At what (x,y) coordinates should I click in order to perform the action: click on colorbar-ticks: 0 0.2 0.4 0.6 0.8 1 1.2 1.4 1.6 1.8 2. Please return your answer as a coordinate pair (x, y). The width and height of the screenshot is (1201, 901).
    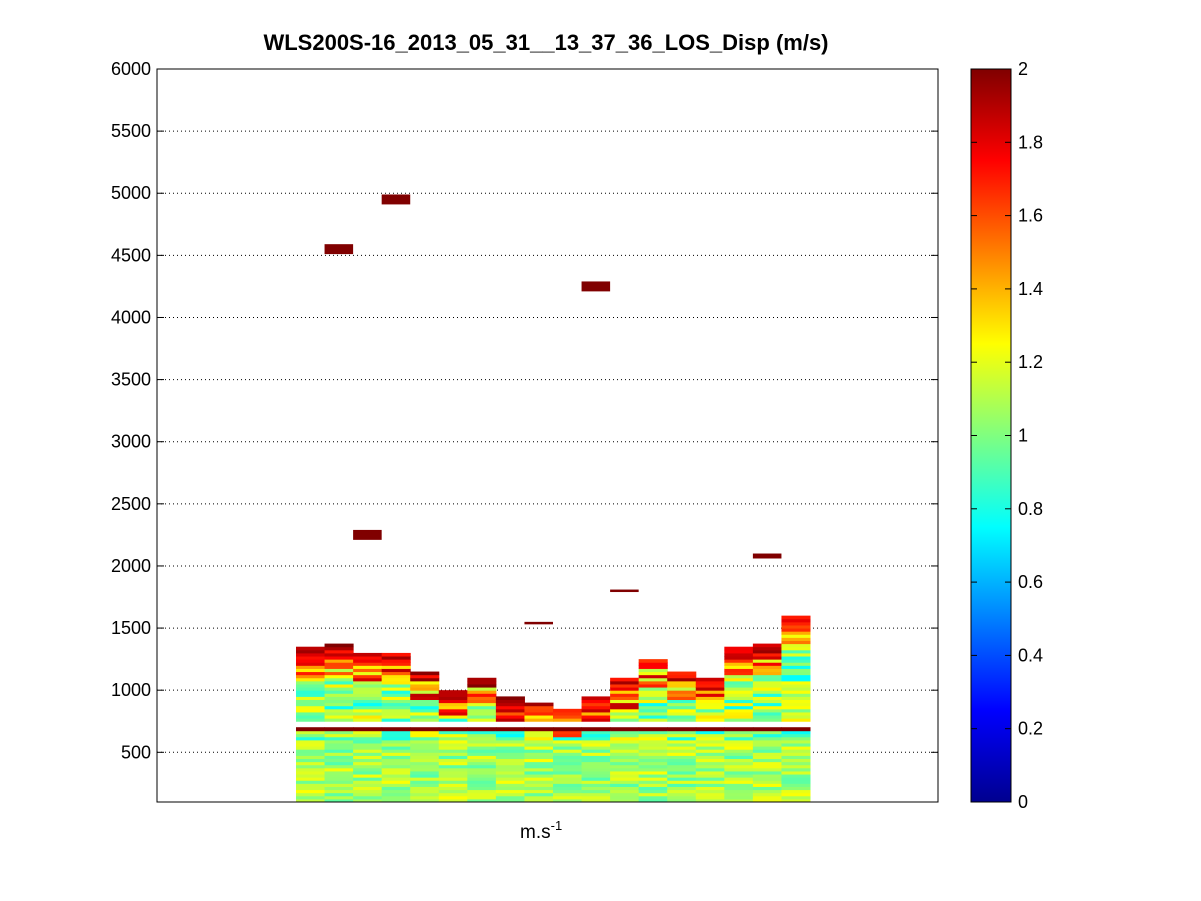
    Looking at the image, I should click on (1007, 435).